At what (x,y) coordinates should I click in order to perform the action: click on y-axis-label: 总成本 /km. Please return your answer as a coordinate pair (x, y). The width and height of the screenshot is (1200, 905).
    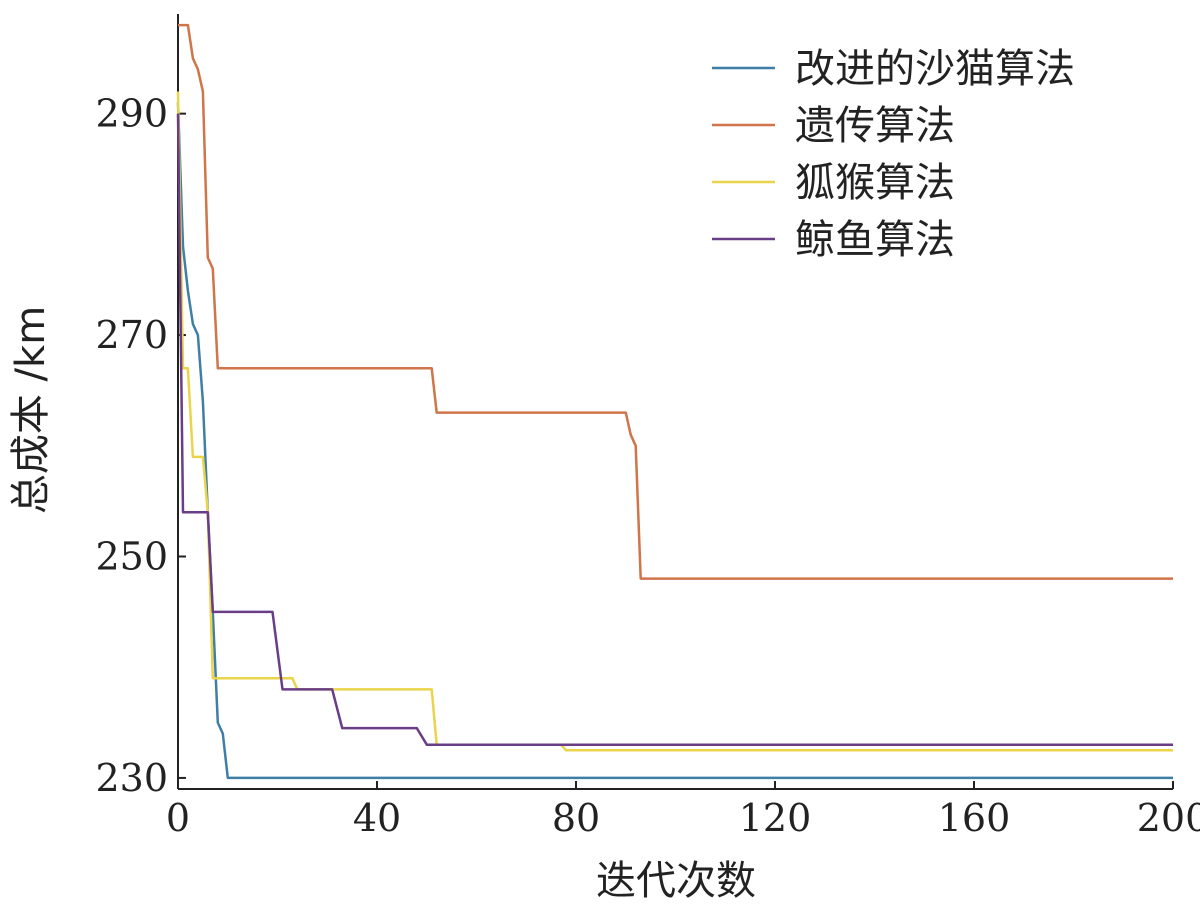
    Looking at the image, I should click on (31, 410).